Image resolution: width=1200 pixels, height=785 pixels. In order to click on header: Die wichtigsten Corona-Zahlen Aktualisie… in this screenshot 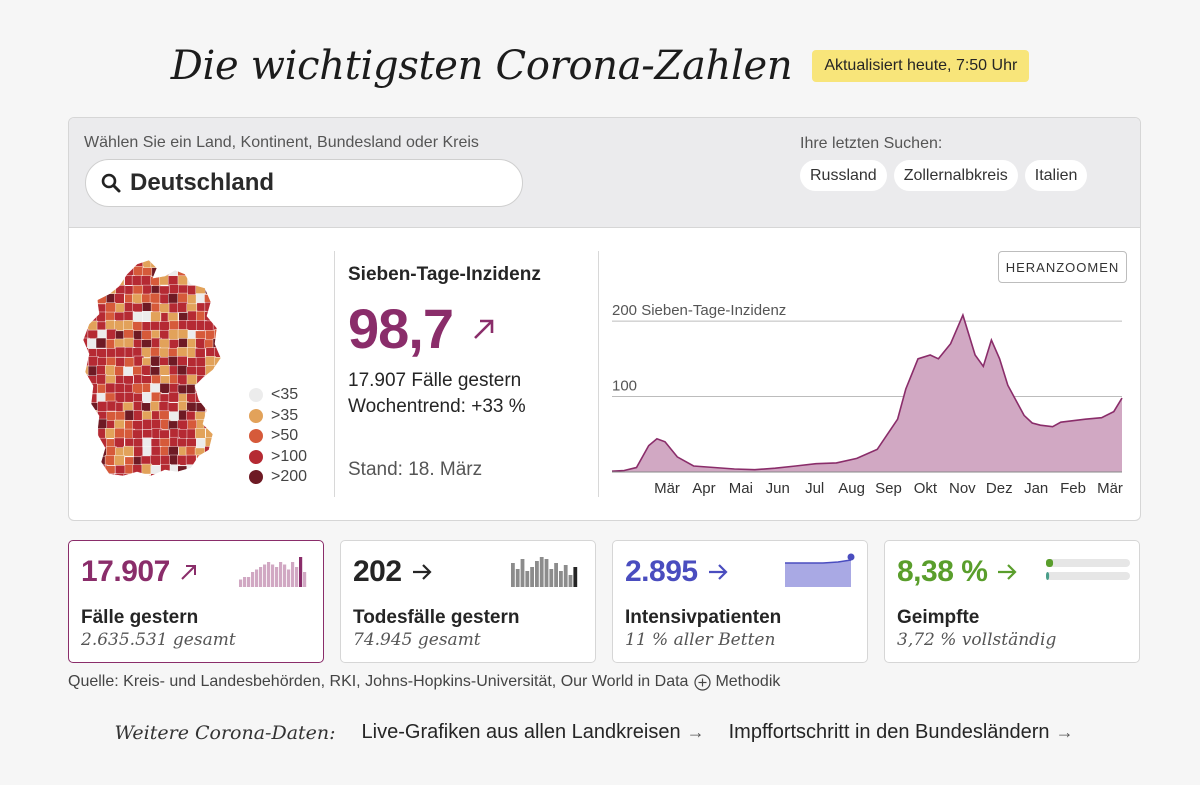, I will do `click(600, 66)`.